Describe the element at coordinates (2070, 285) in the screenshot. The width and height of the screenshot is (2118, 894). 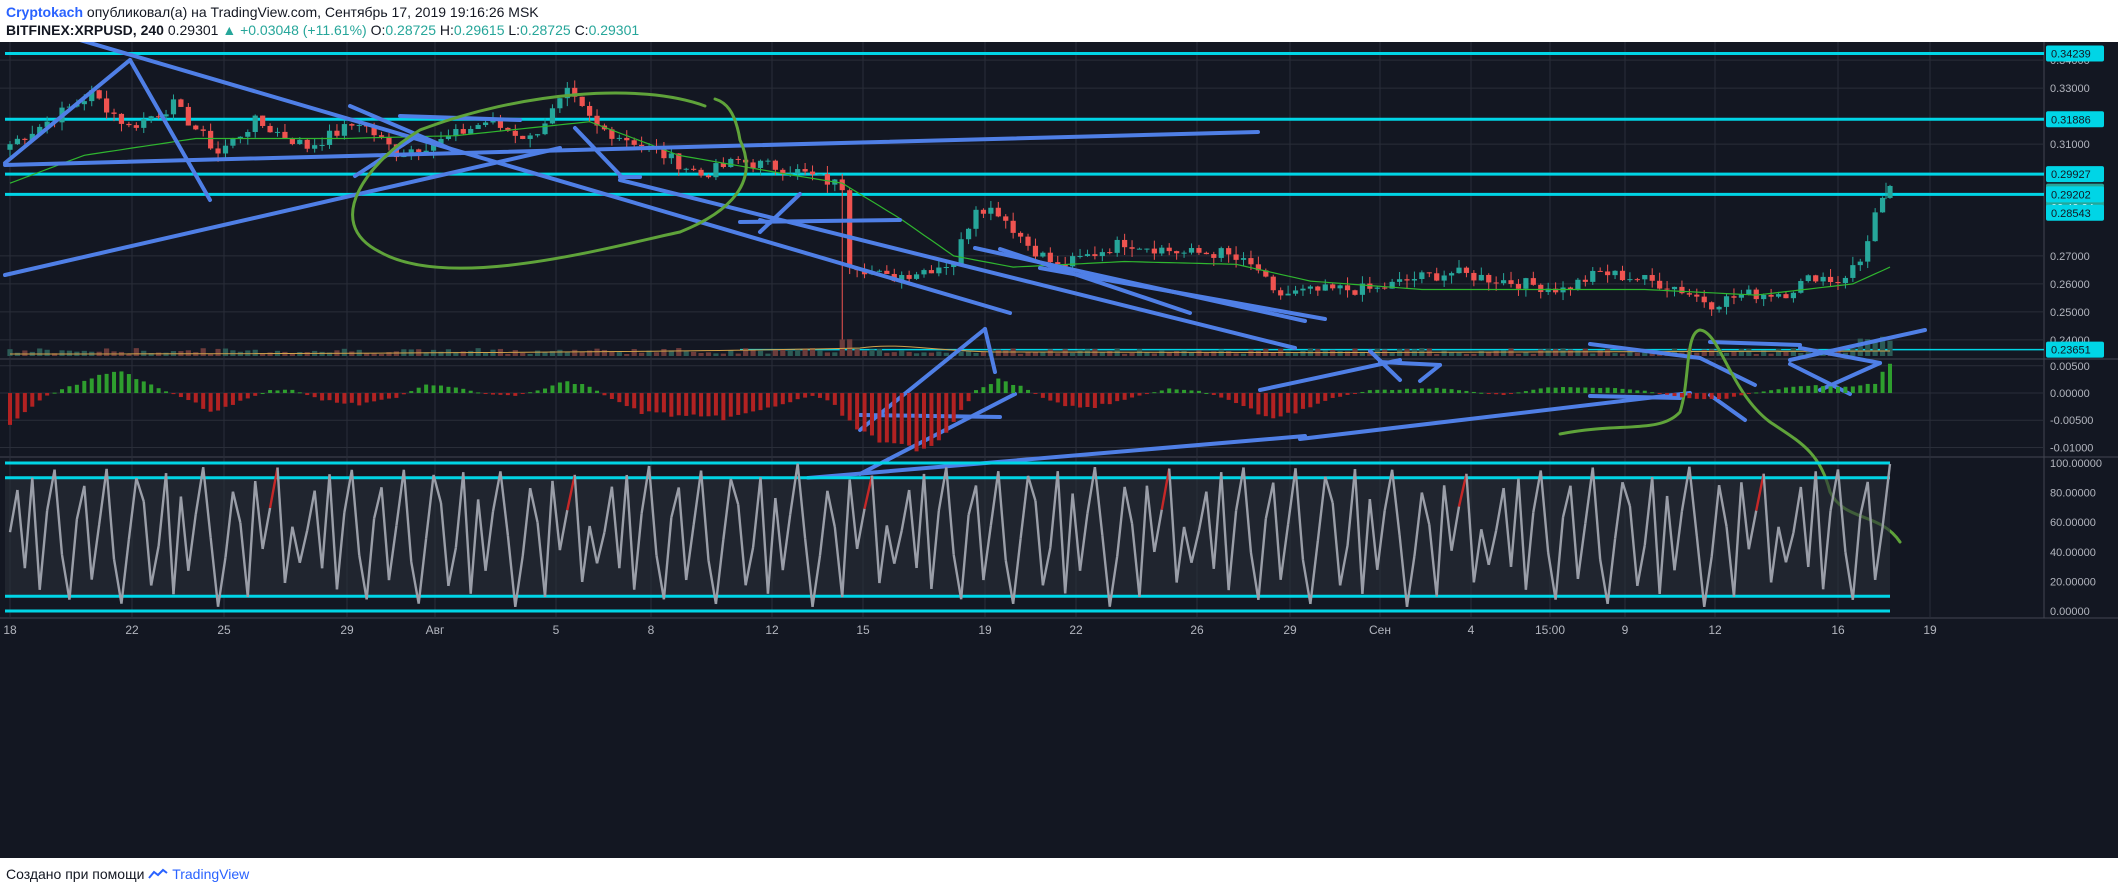
I see `y-tick-label: 0.26000` at that location.